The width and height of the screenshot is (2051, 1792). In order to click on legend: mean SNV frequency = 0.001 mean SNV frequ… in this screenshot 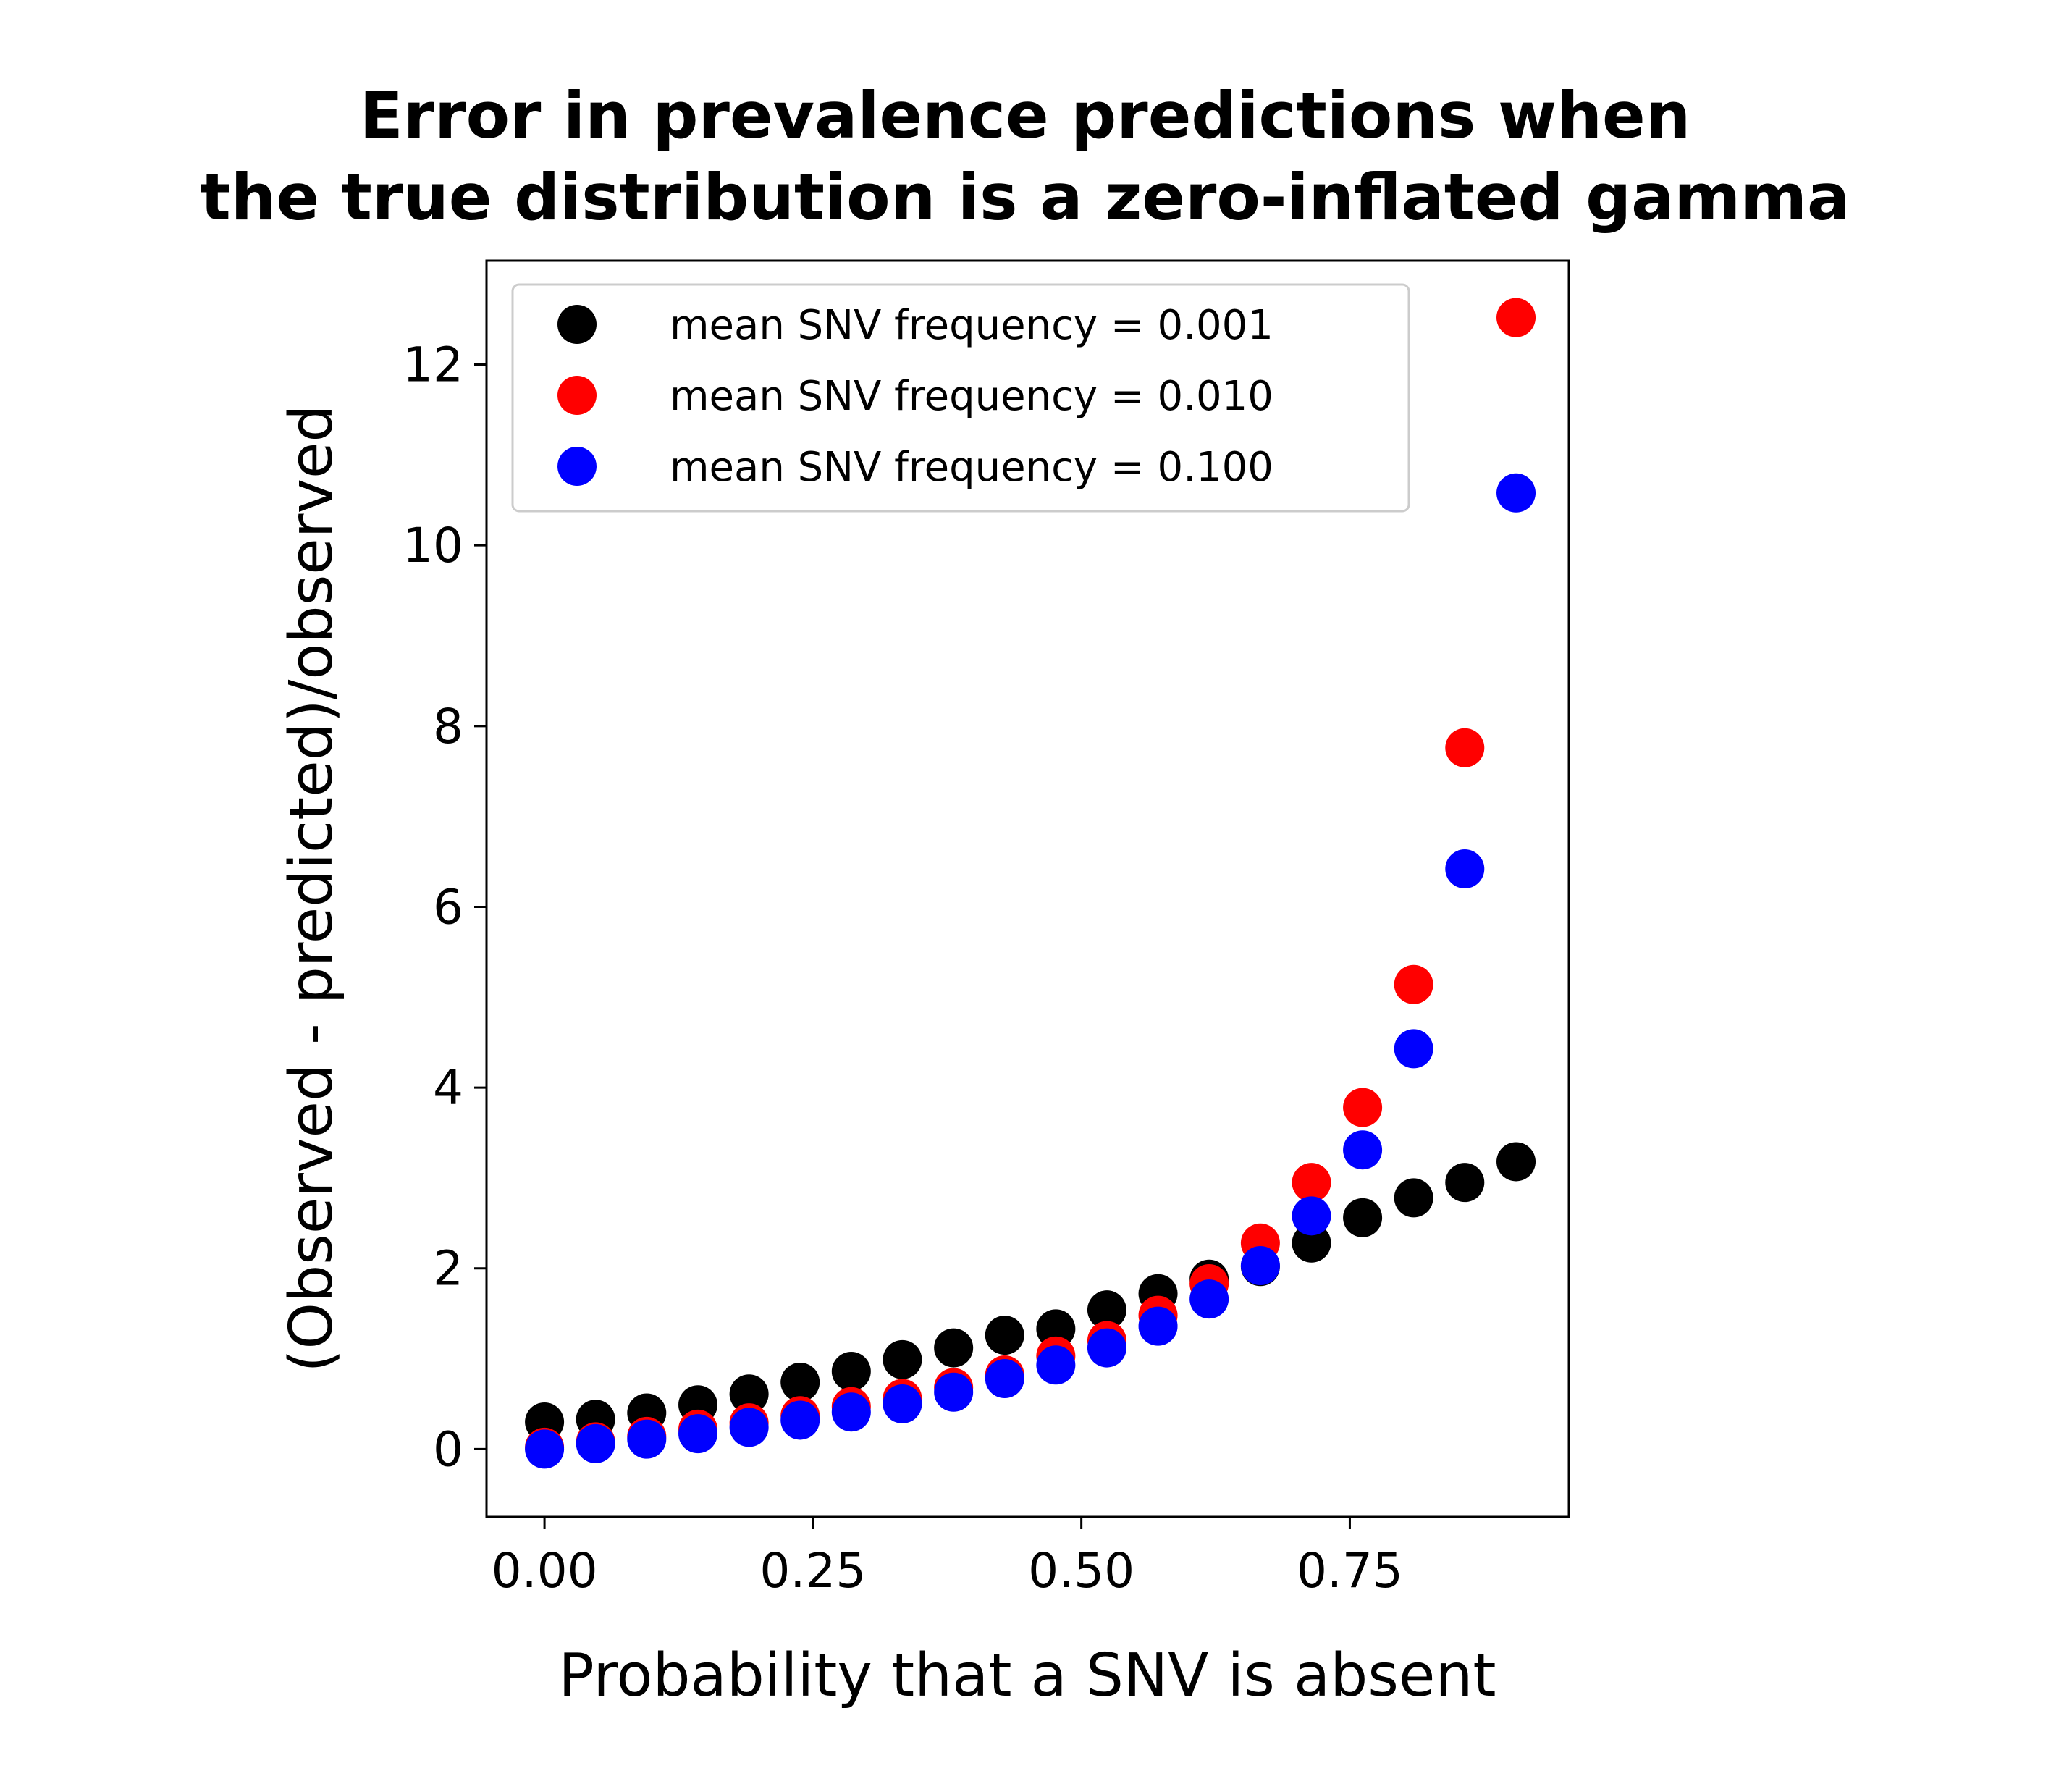, I will do `click(960, 398)`.